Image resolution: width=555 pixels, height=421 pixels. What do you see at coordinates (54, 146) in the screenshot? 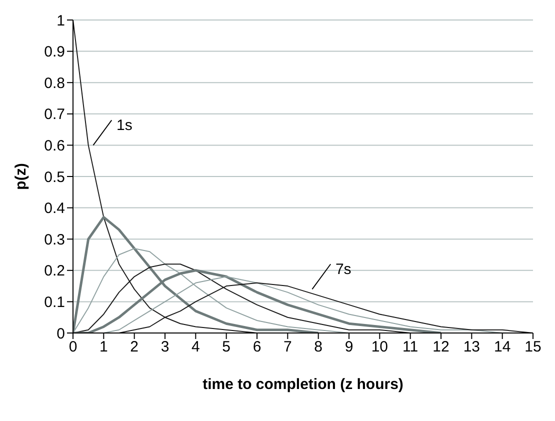
I see `y-tick-label: 0.6` at bounding box center [54, 146].